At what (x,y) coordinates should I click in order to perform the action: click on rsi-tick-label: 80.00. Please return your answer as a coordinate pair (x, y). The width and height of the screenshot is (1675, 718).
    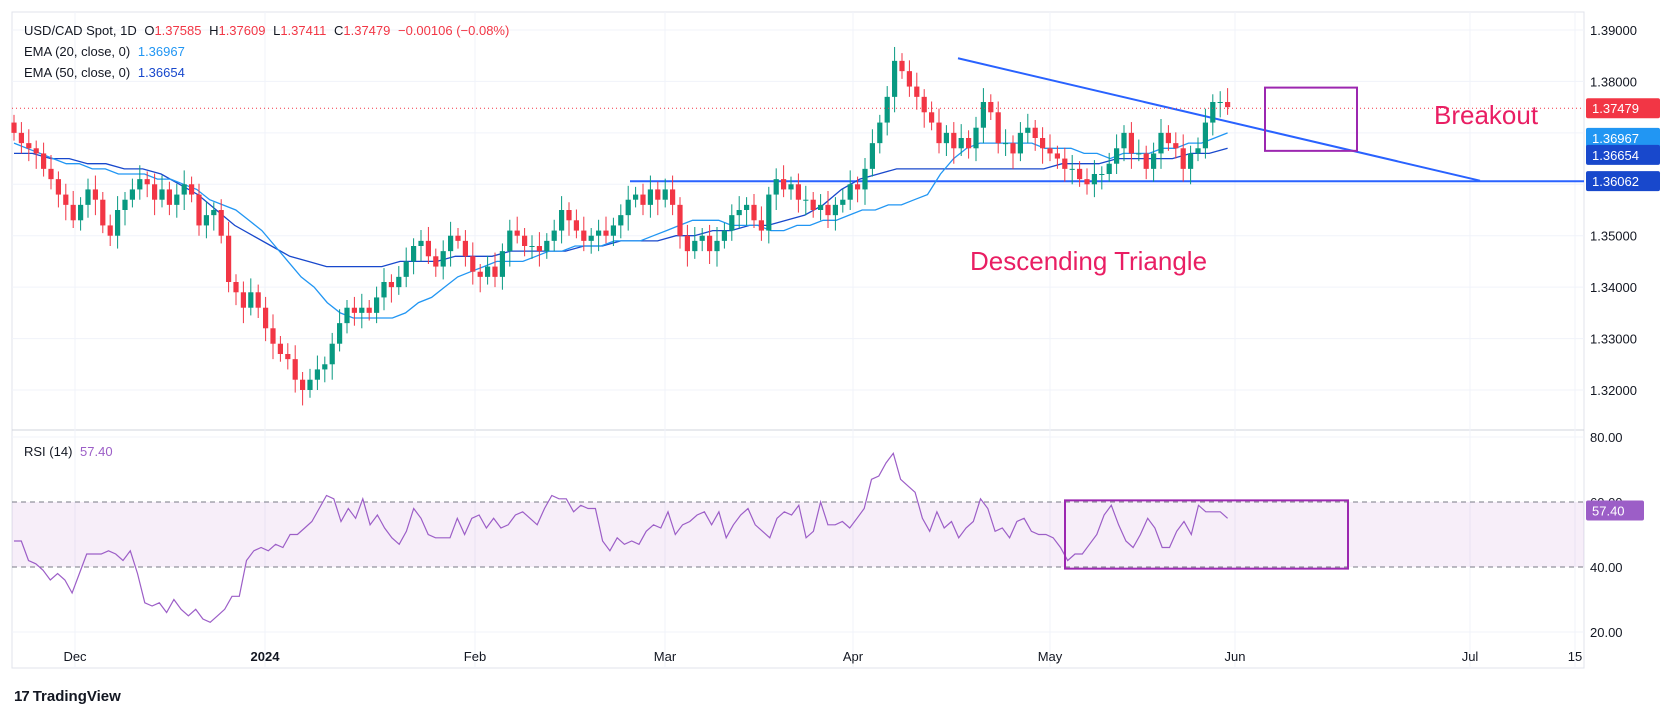
    Looking at the image, I should click on (1606, 437).